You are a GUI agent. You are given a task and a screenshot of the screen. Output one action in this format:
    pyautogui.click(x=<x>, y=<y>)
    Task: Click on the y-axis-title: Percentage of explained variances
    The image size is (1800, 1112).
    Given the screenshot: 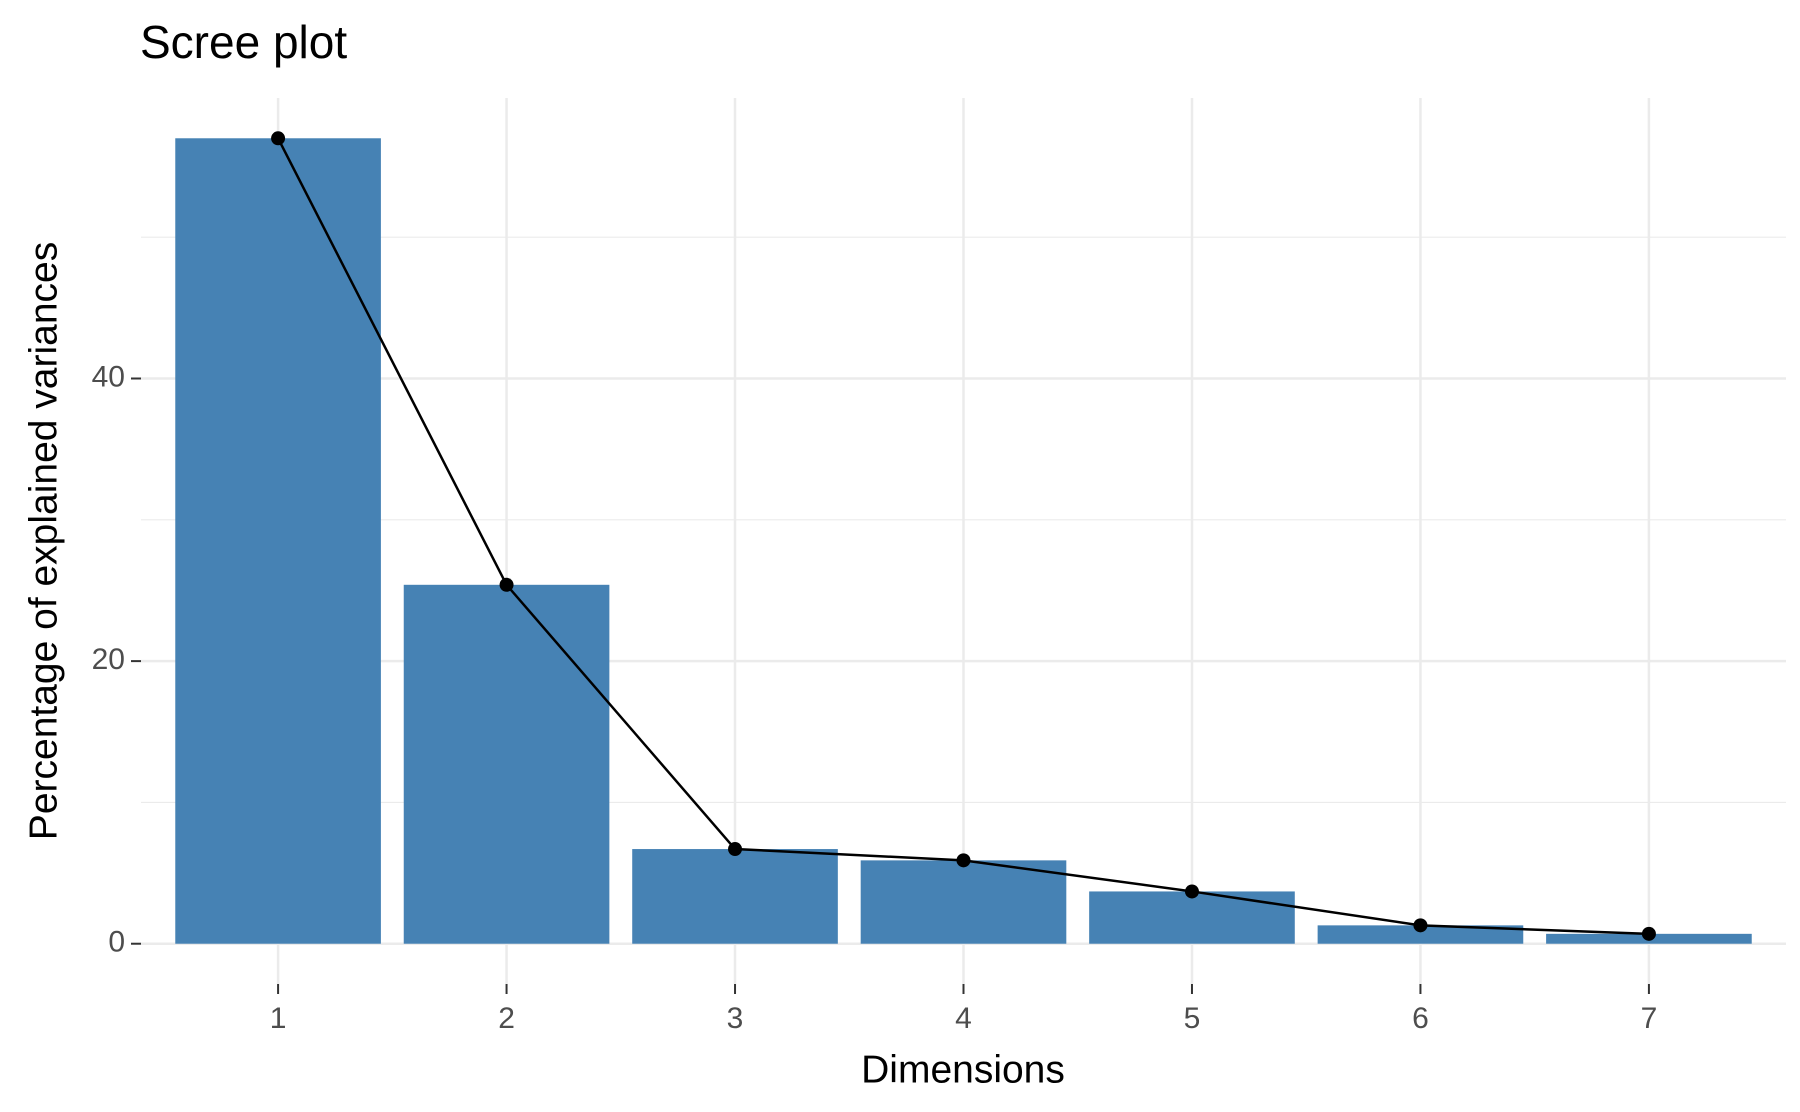 What is the action you would take?
    pyautogui.click(x=43, y=541)
    